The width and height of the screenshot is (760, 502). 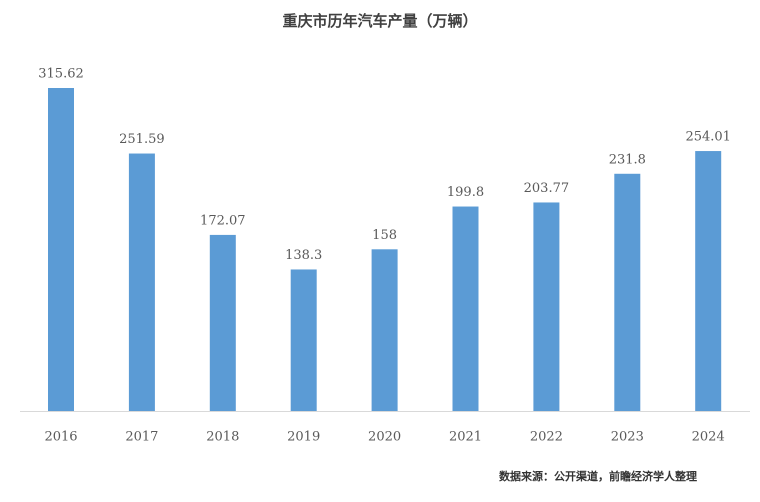 What do you see at coordinates (627, 159) in the screenshot?
I see `value-label: 231.8` at bounding box center [627, 159].